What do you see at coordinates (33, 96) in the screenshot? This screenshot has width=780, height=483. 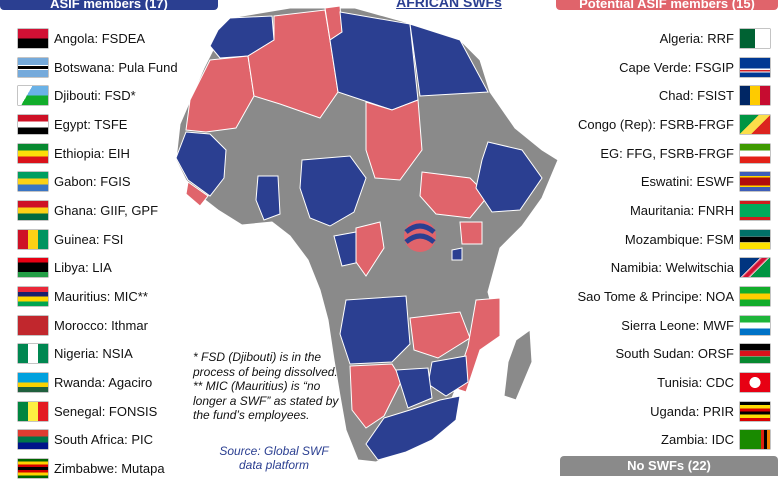 I see `flag-djibouti-icon` at bounding box center [33, 96].